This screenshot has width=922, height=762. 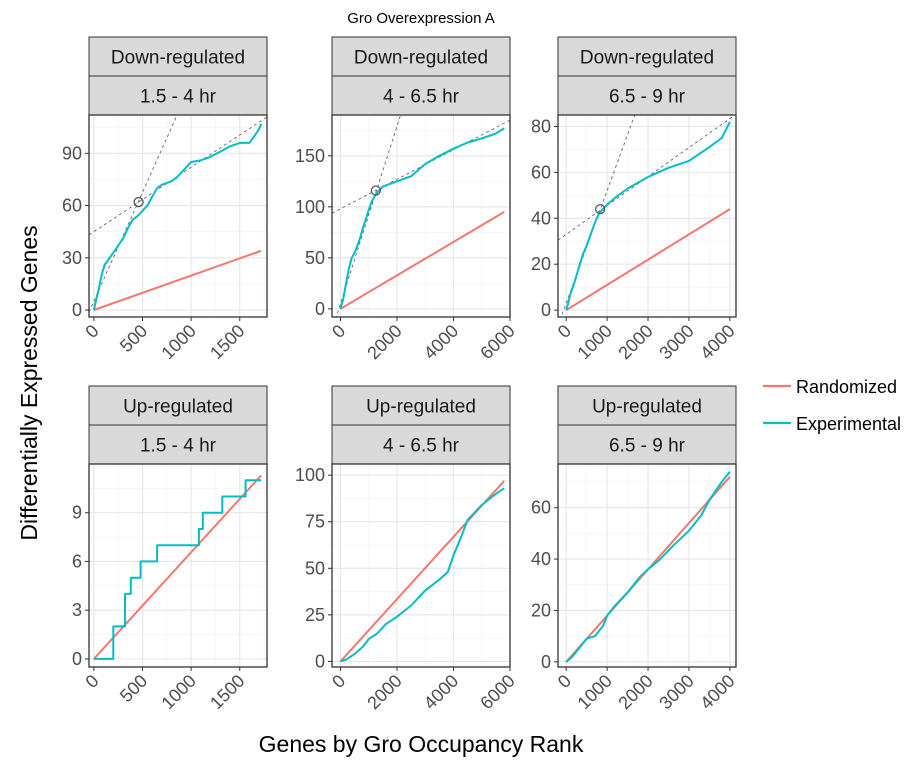 I want to click on strip-time-label: 4 - 6.5 hr, so click(x=421, y=97).